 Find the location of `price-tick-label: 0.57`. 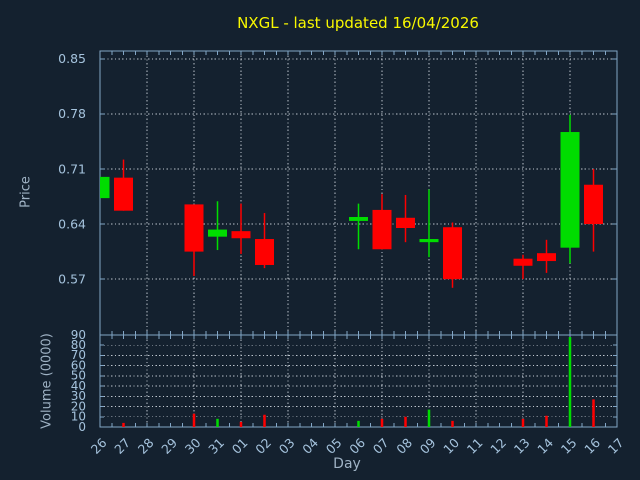

price-tick-label: 0.57 is located at coordinates (72, 278).